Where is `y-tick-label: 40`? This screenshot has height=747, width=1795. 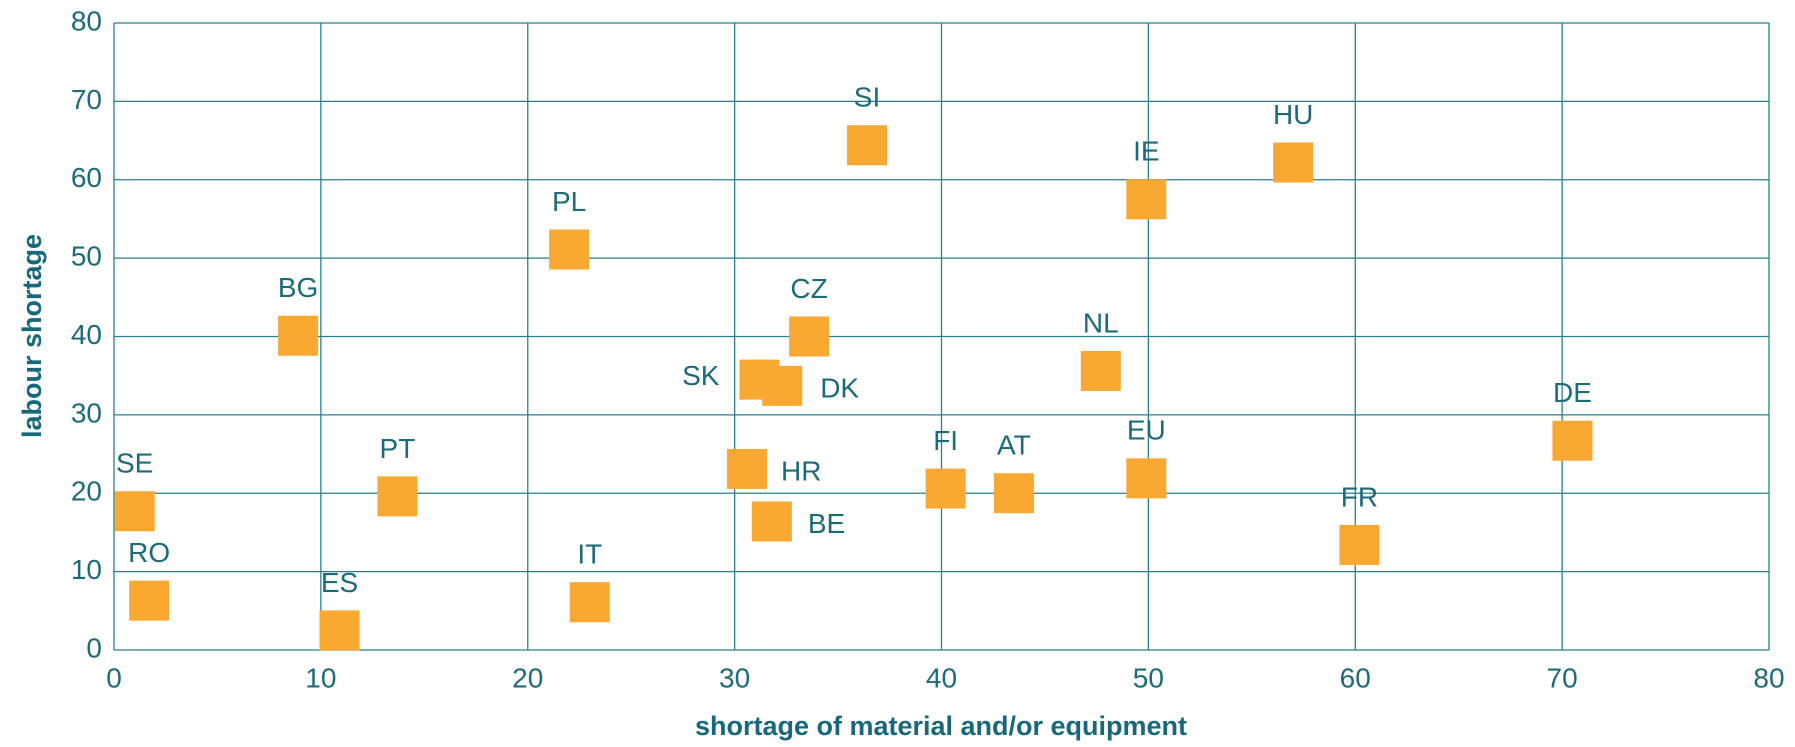 y-tick-label: 40 is located at coordinates (86, 334).